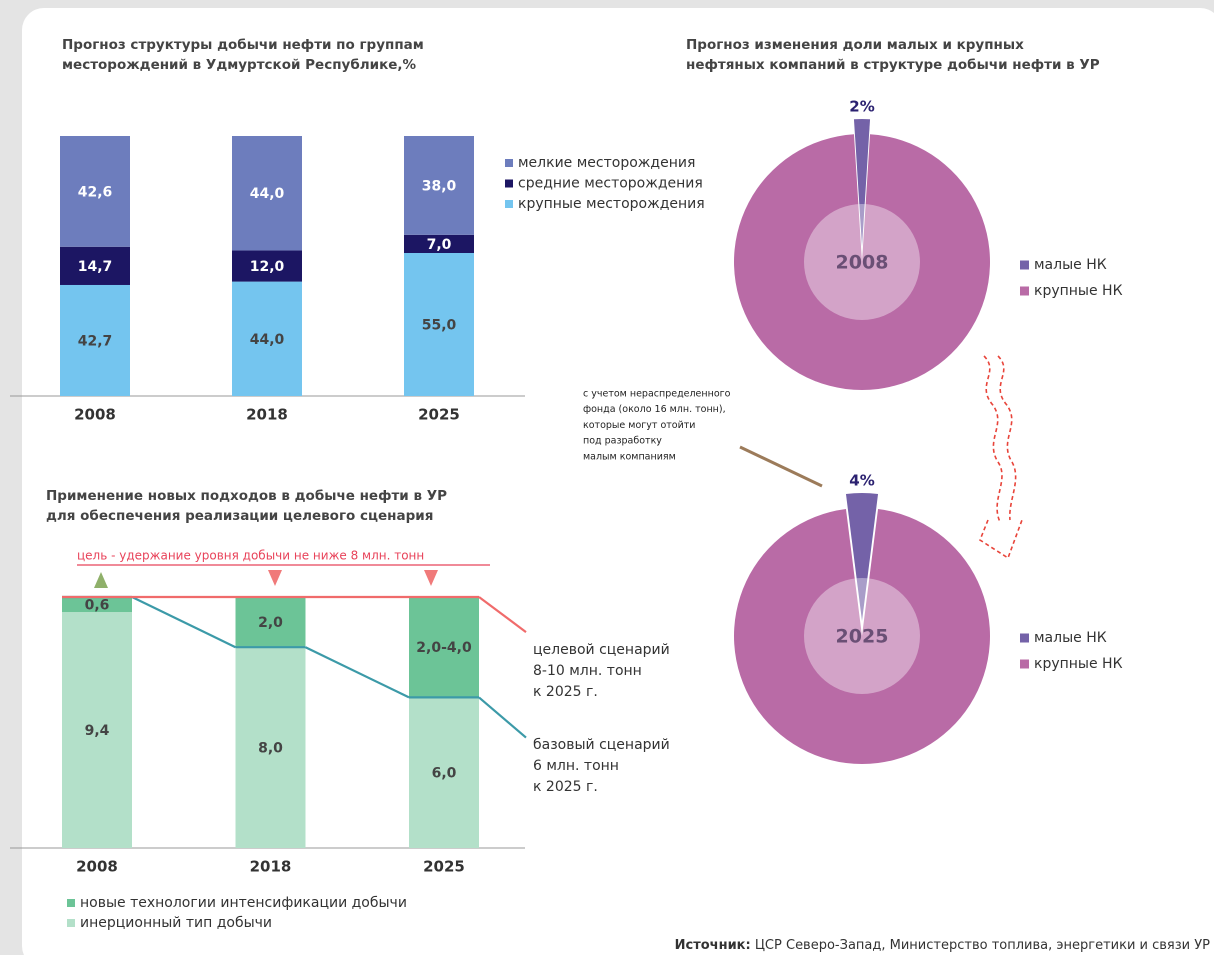  Describe the element at coordinates (239, 65) in the screenshot. I see `chart-title: месторождений в Удмуртской Республике,%` at that location.